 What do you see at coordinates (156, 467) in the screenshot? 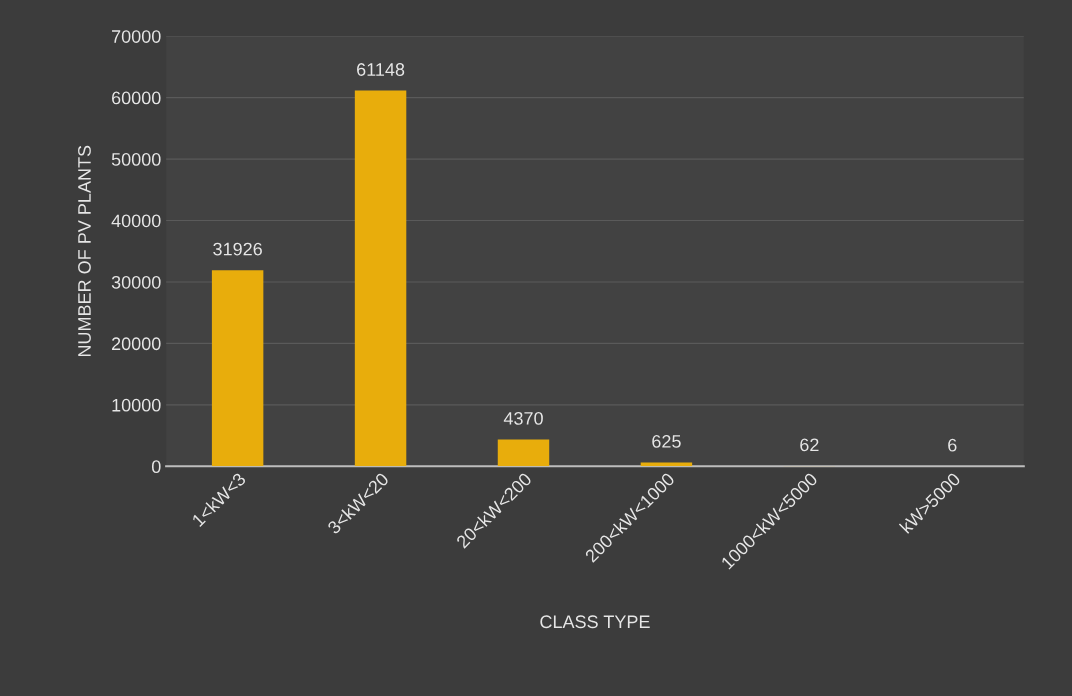
I see `y-tick-label: 0` at bounding box center [156, 467].